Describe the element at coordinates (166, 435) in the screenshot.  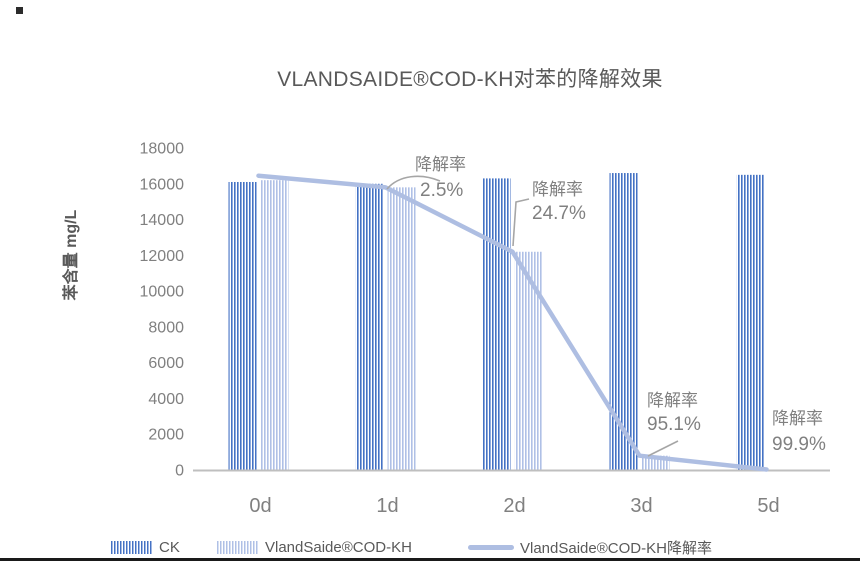
I see `y-tick-label: 2000` at that location.